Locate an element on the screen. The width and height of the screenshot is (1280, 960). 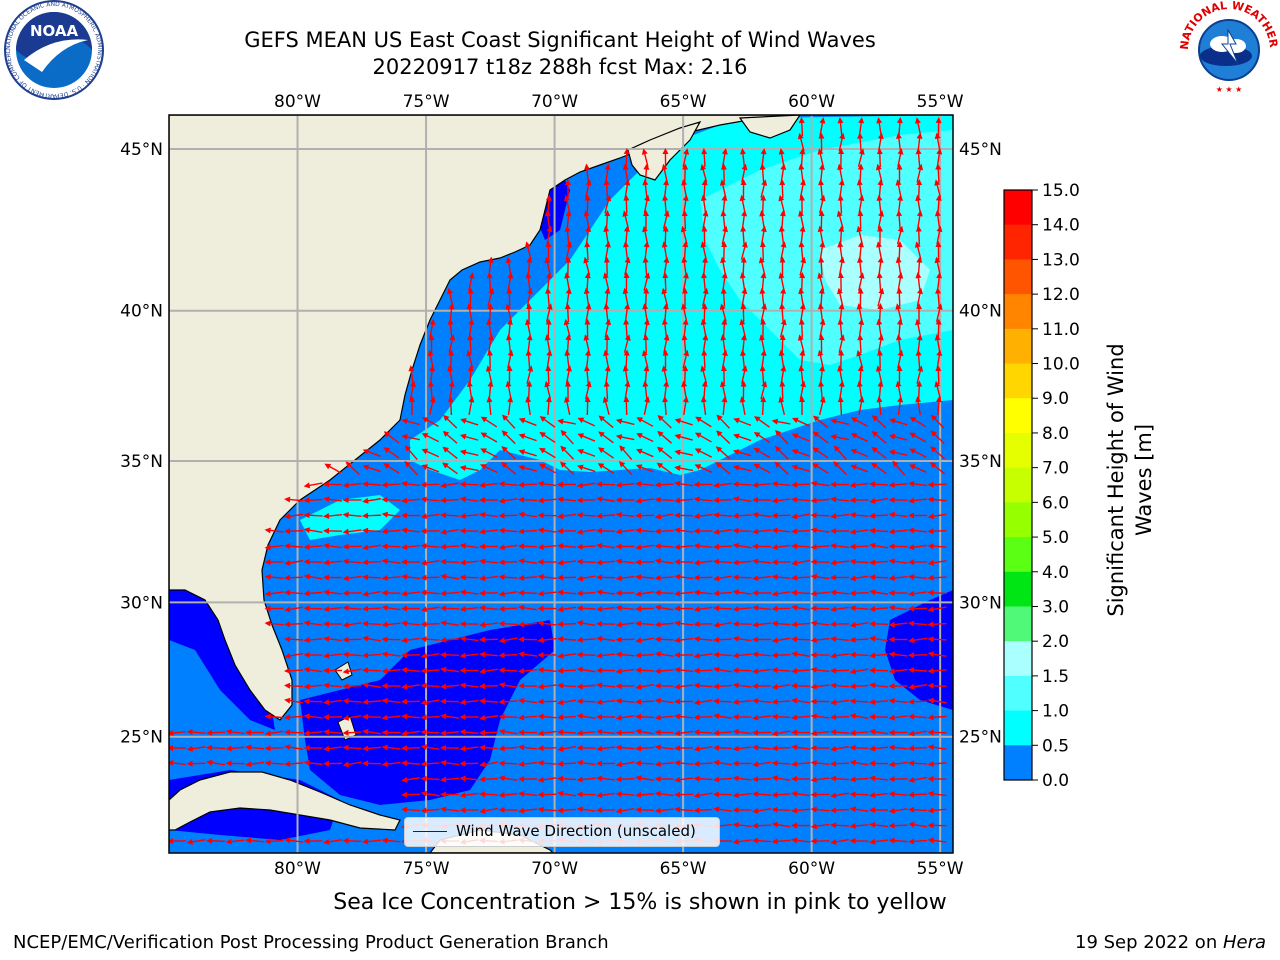
lat-label-right-4: 25°N is located at coordinates (980, 738).